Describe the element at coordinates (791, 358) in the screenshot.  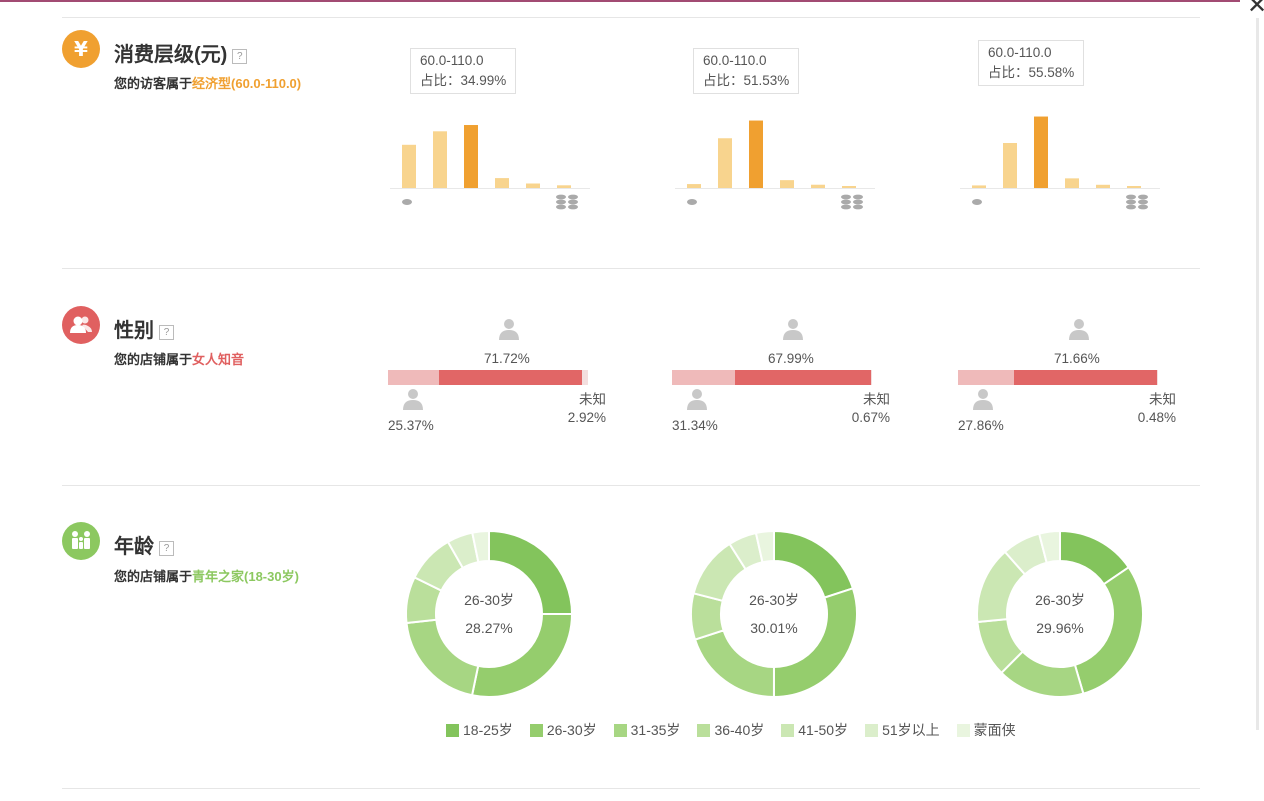
I see `female-percent: 67.99%` at that location.